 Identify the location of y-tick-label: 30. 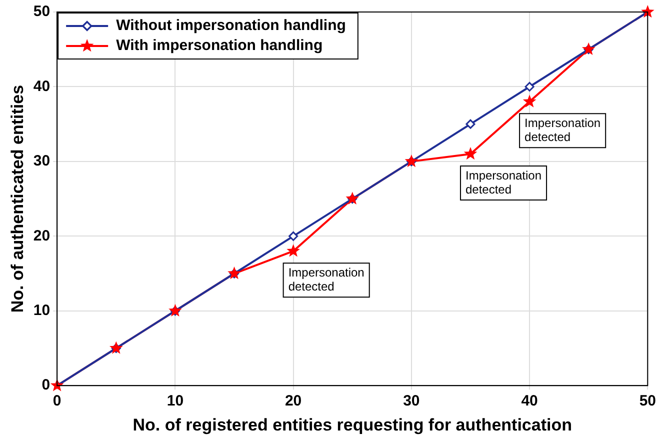
(41, 161).